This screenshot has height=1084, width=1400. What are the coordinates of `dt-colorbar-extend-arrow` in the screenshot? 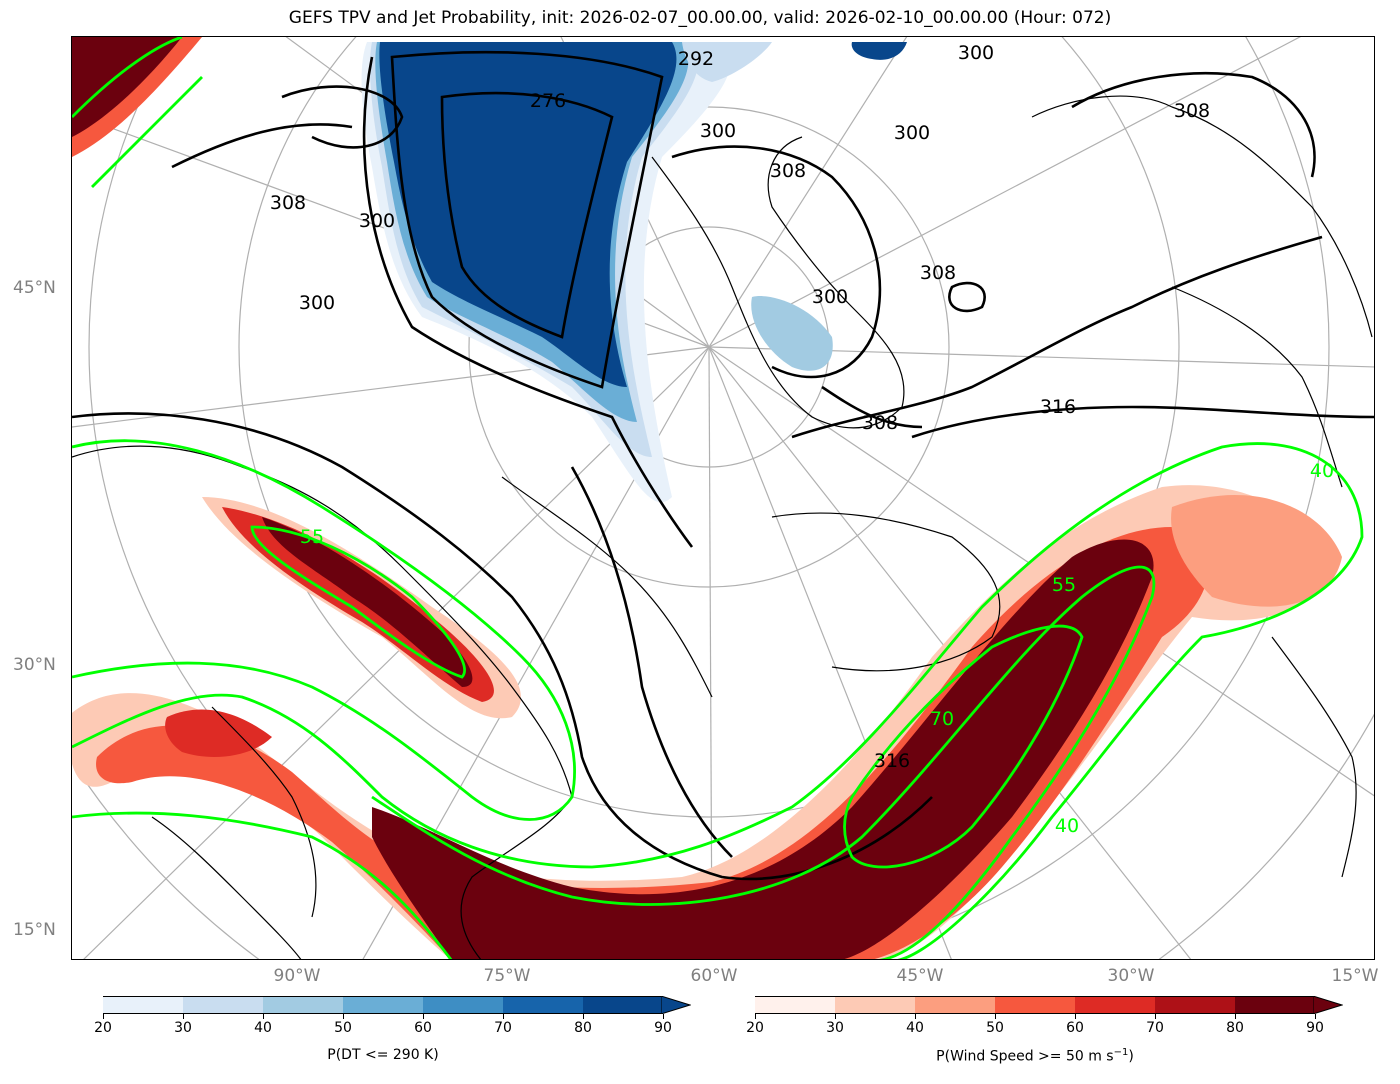 It's located at (676, 1005).